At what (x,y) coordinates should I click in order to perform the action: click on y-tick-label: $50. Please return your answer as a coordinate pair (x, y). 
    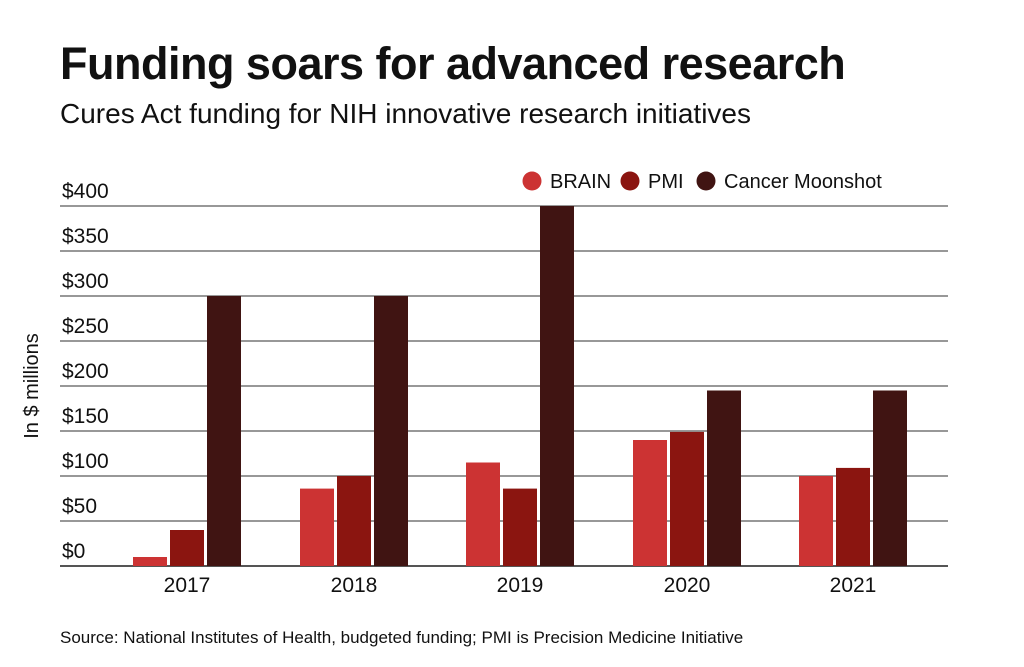
    Looking at the image, I should click on (79, 506).